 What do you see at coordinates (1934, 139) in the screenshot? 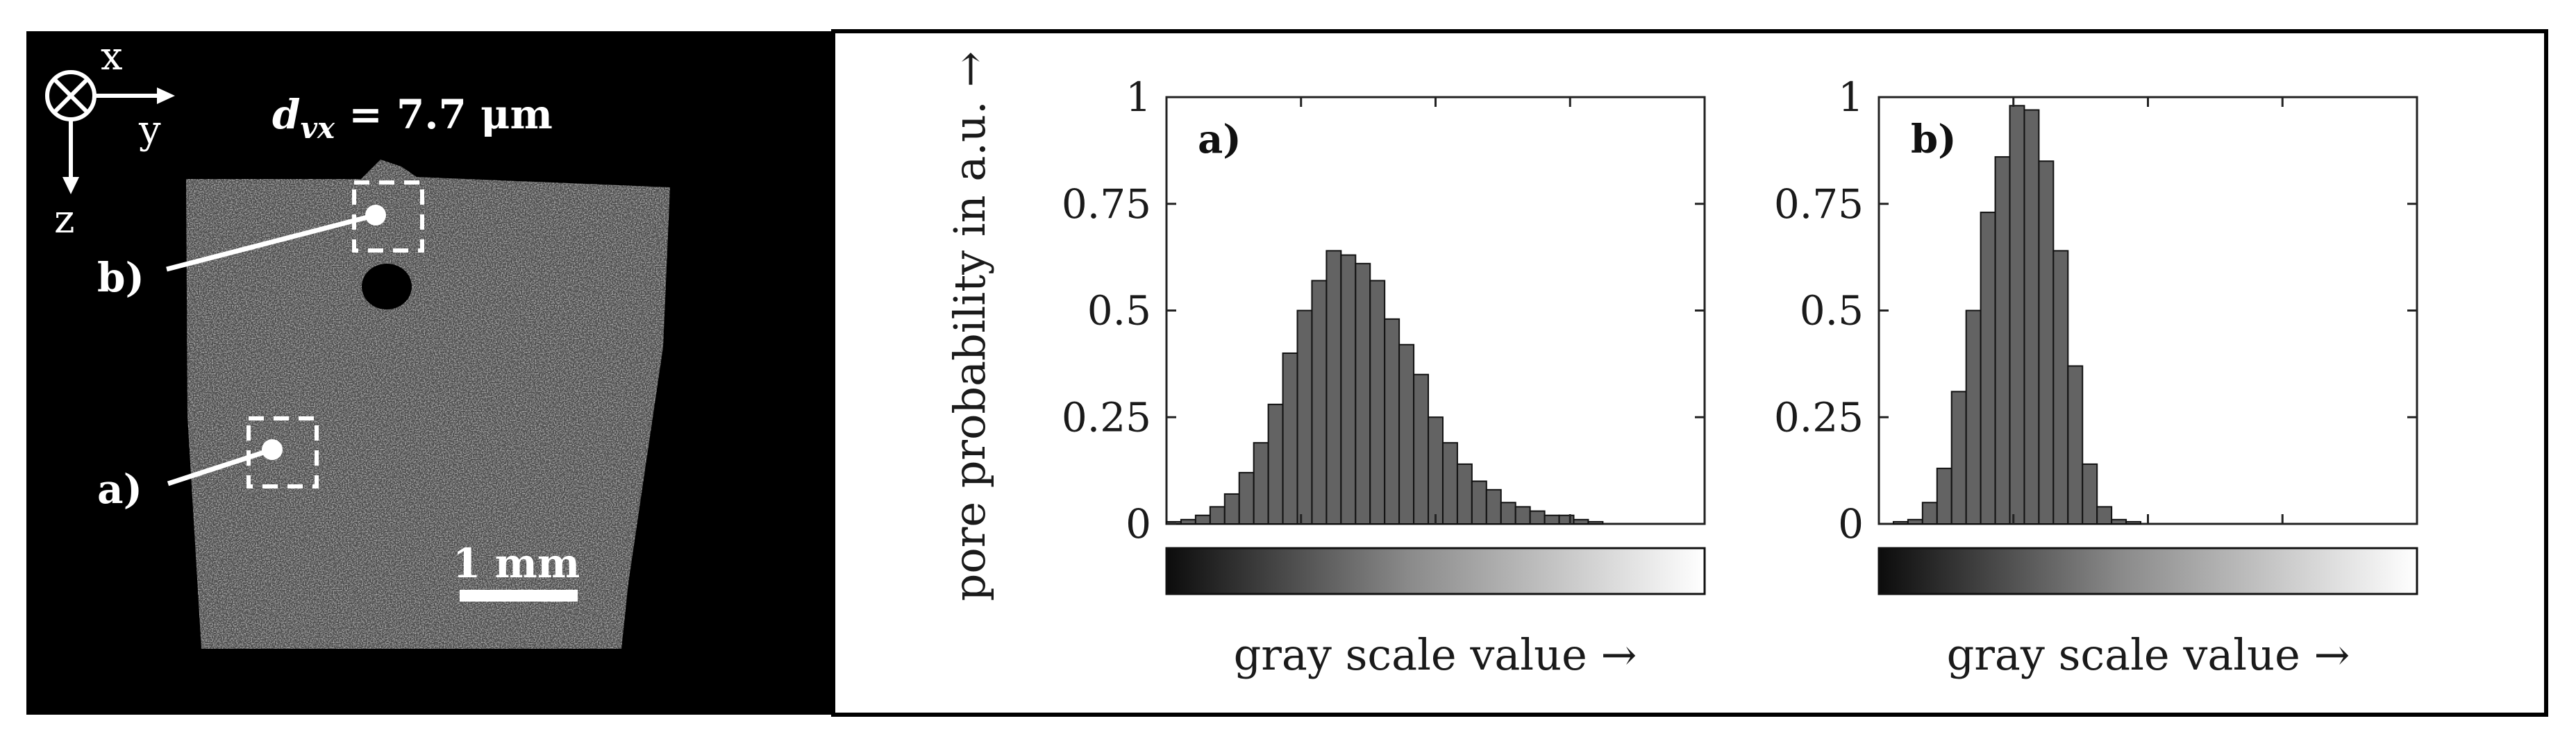
I see `histogram-b-panel-label: b)` at bounding box center [1934, 139].